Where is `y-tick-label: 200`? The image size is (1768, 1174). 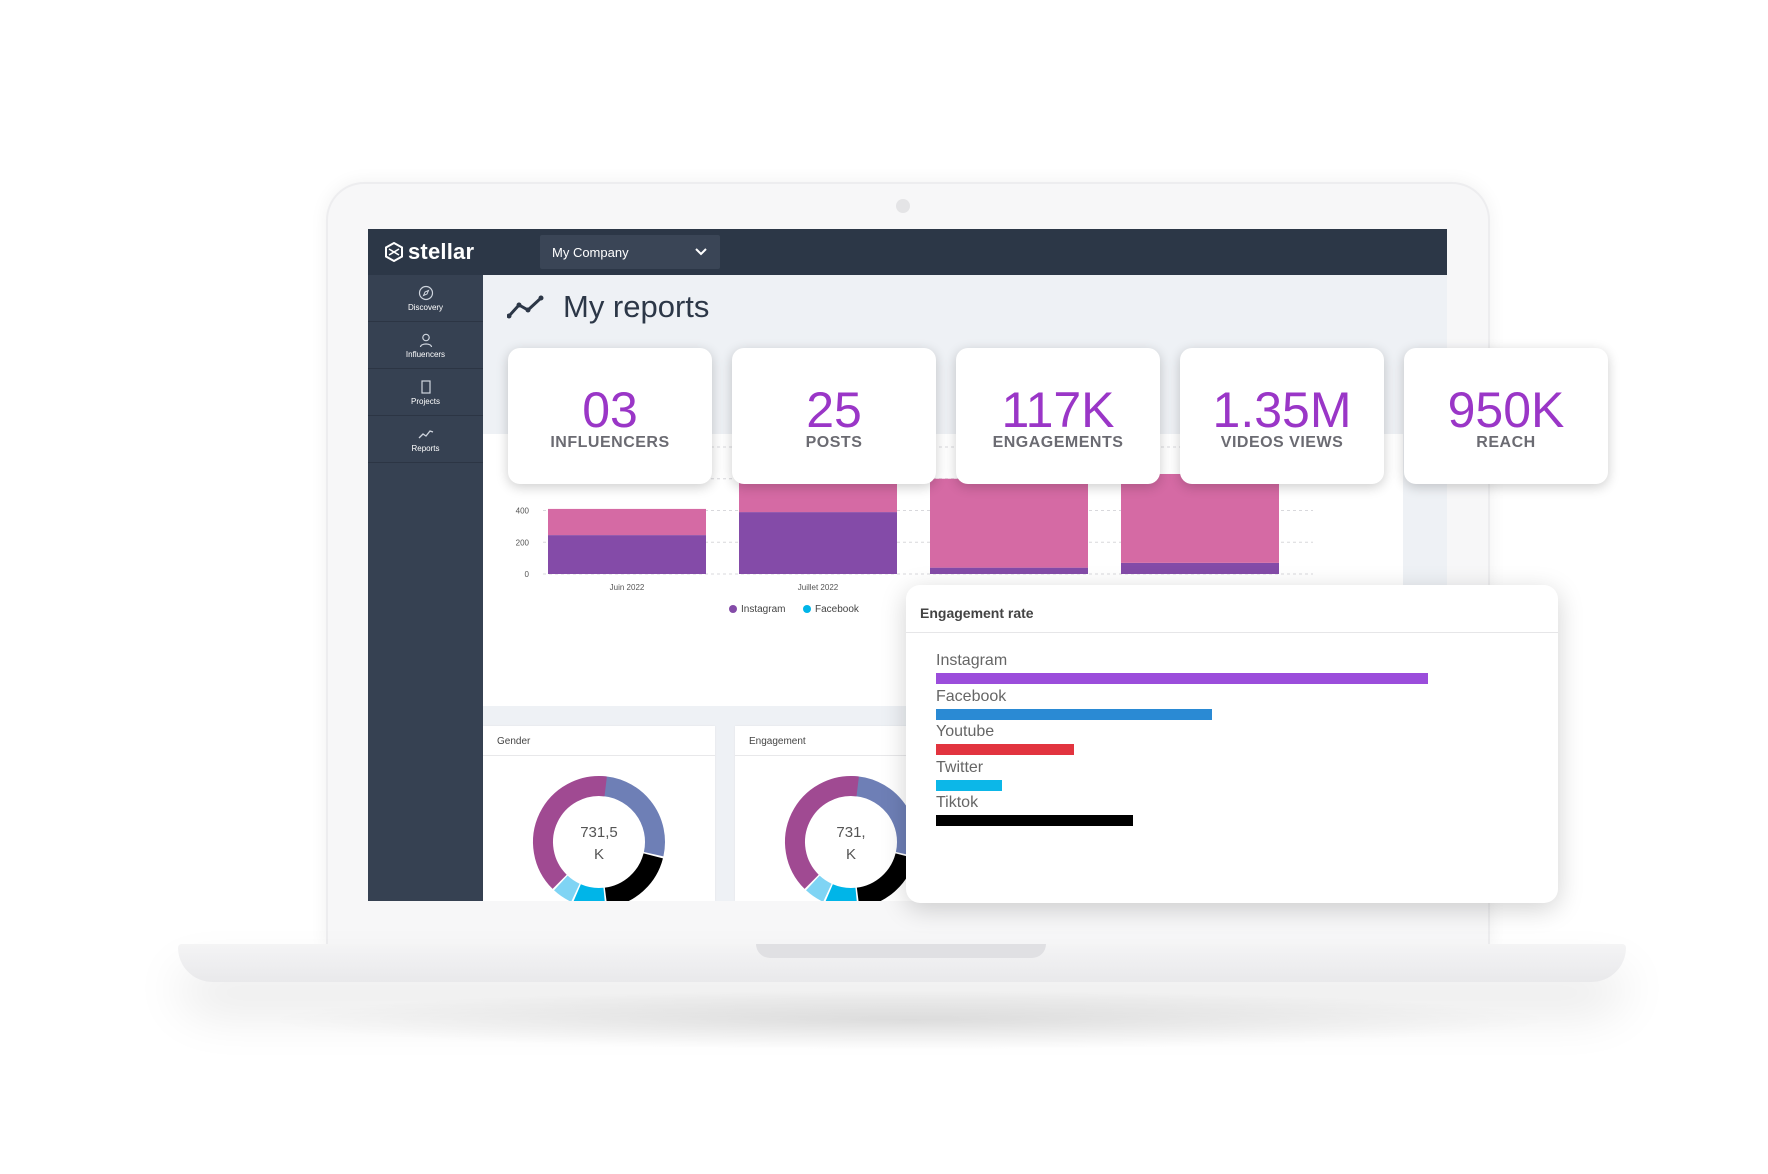 y-tick-label: 200 is located at coordinates (523, 542).